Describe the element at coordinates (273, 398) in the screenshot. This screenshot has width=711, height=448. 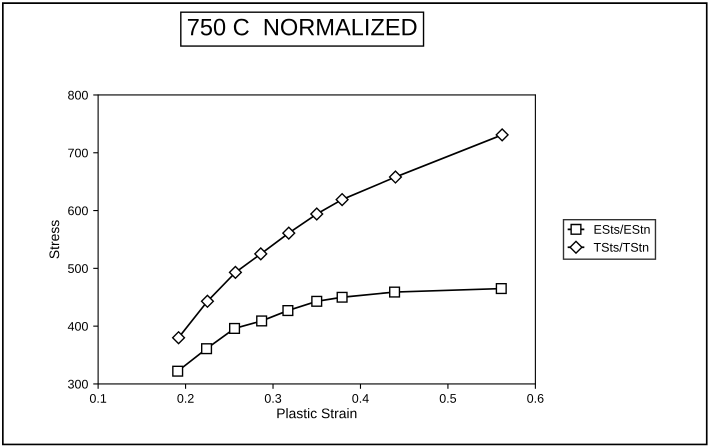
I see `x-tick-label: 0.3` at that location.